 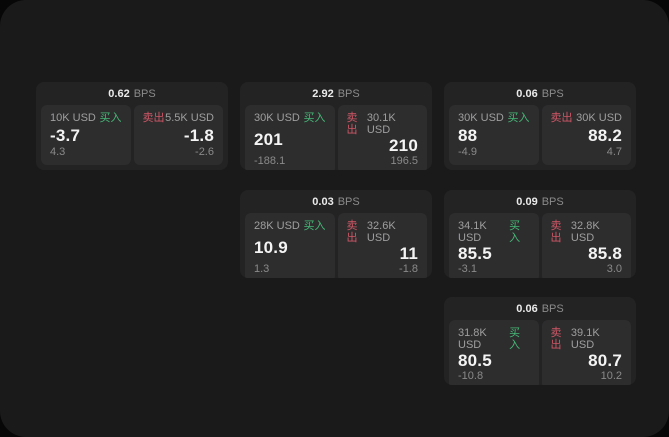 I want to click on sell-amount: 39.1K USD, so click(x=585, y=339).